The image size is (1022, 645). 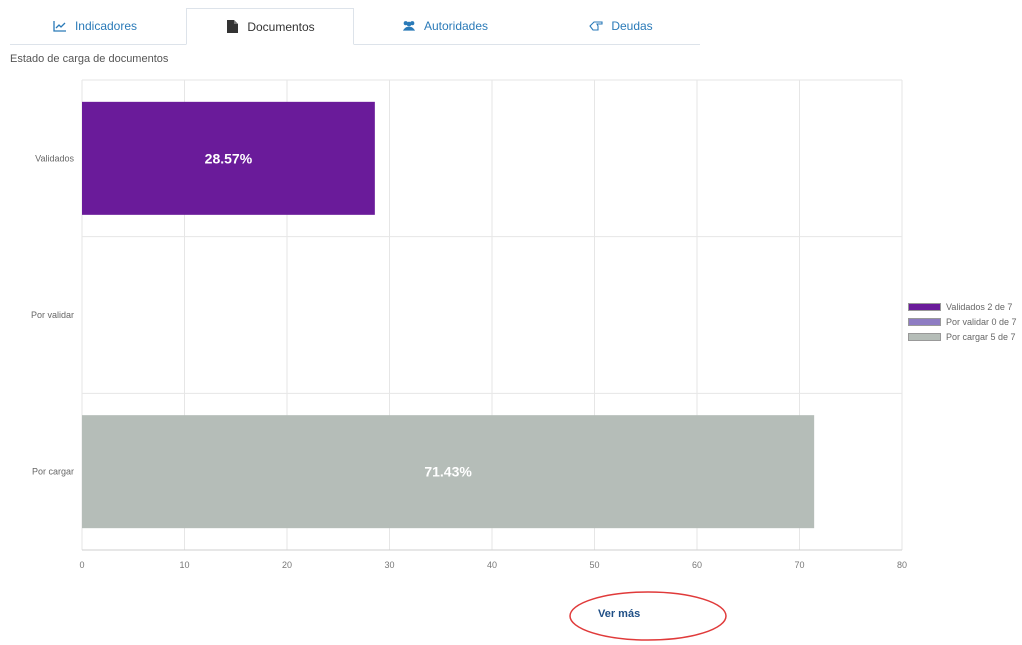 I want to click on tab-indicadores: Indicadores, so click(x=95, y=26).